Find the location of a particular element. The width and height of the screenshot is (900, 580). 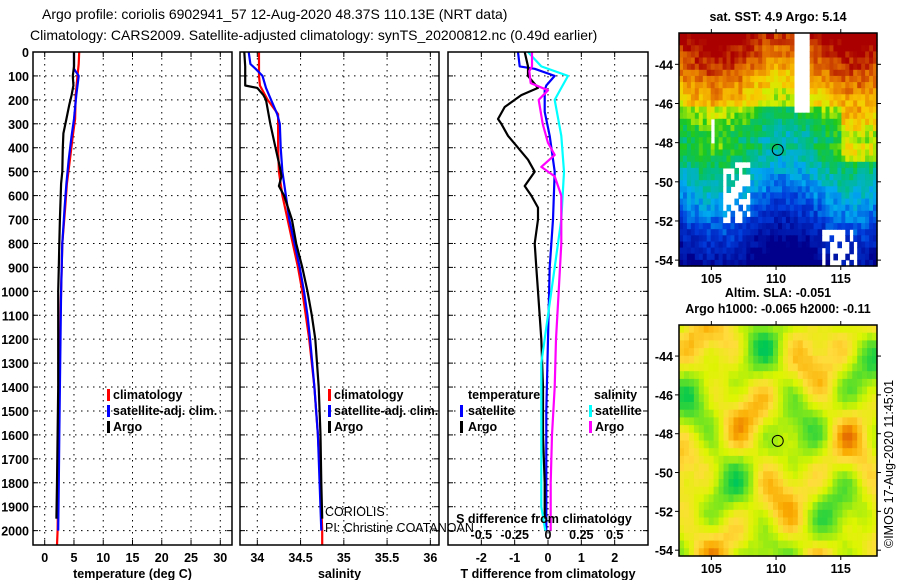

map-frame is located at coordinates (778, 440).